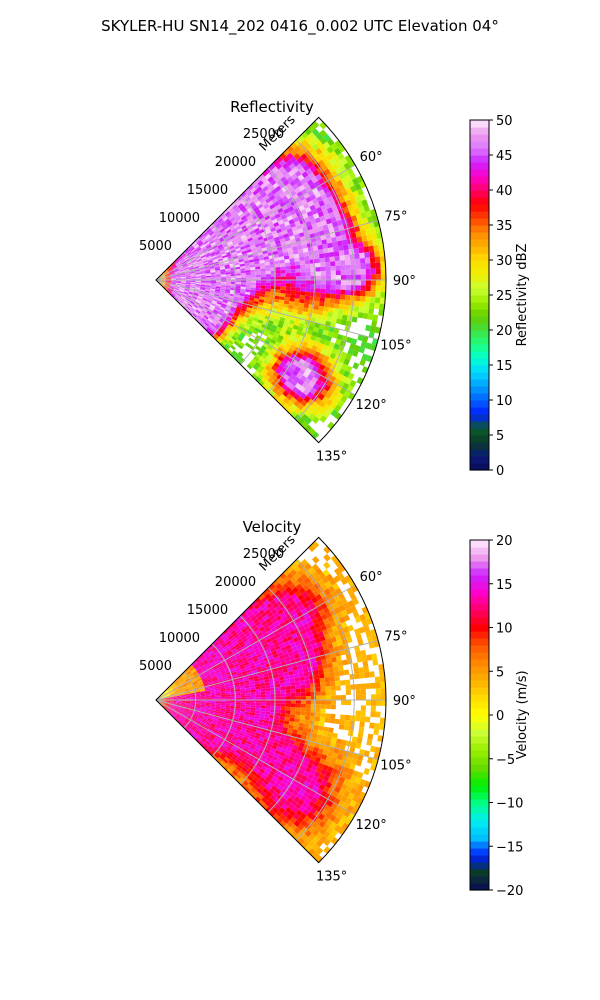 Image resolution: width=600 pixels, height=1000 pixels. I want to click on colorbar-tick-label: 45, so click(504, 156).